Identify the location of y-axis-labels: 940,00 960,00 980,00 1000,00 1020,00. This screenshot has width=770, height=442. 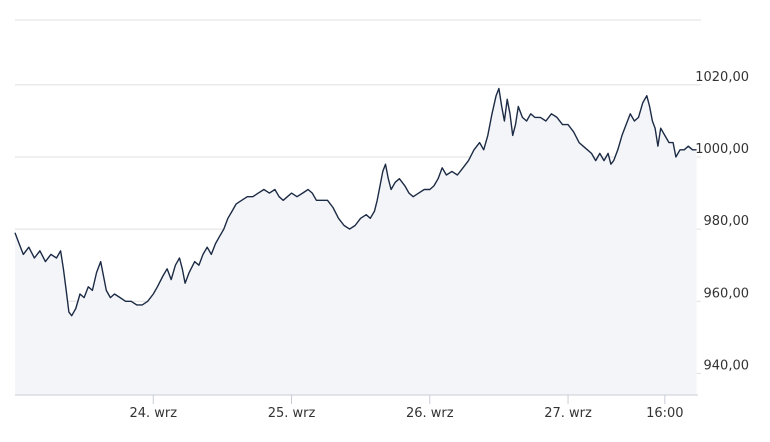
(722, 221).